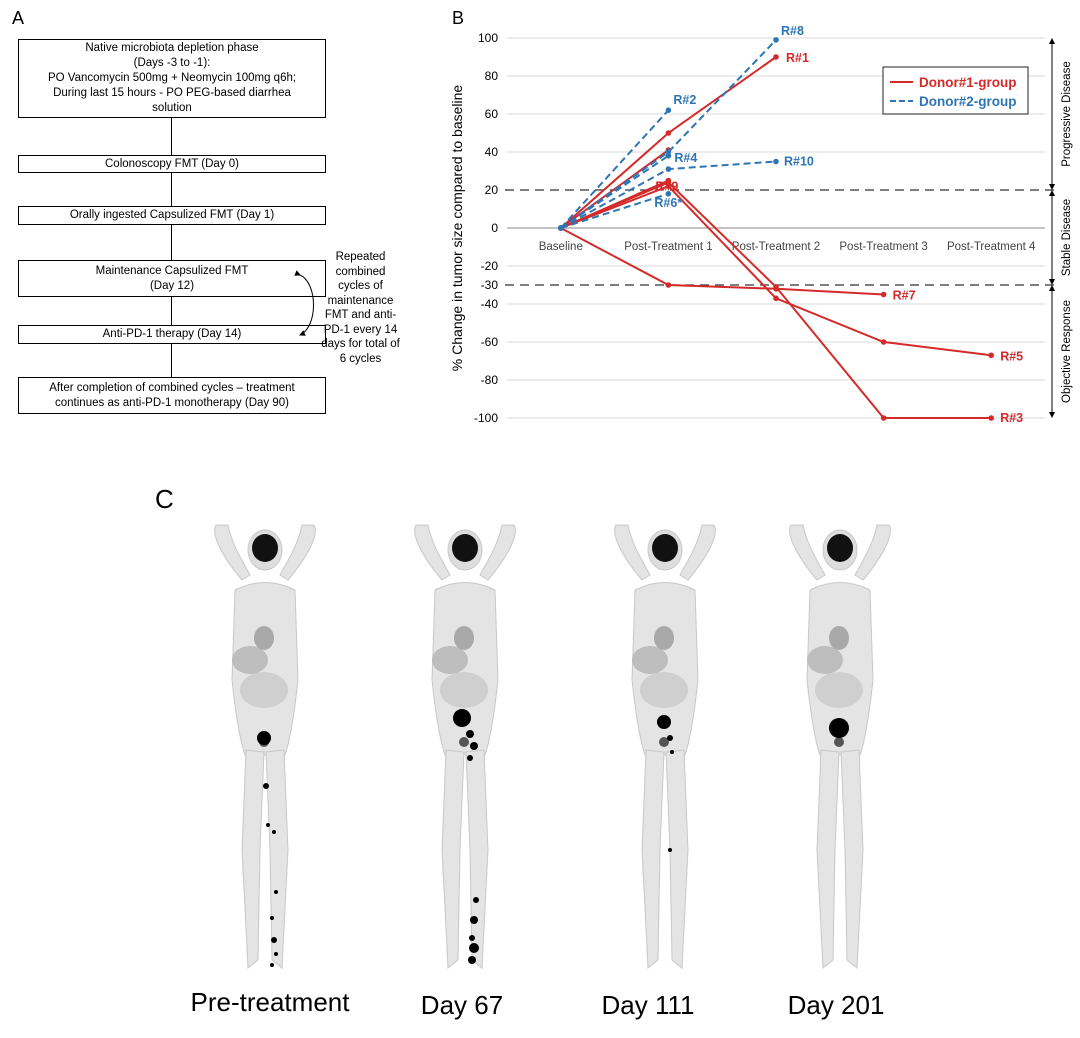 The image size is (1080, 1038). Describe the element at coordinates (270, 1002) in the screenshot. I see `scan-label-pre-treatment: Pre-treatment` at that location.